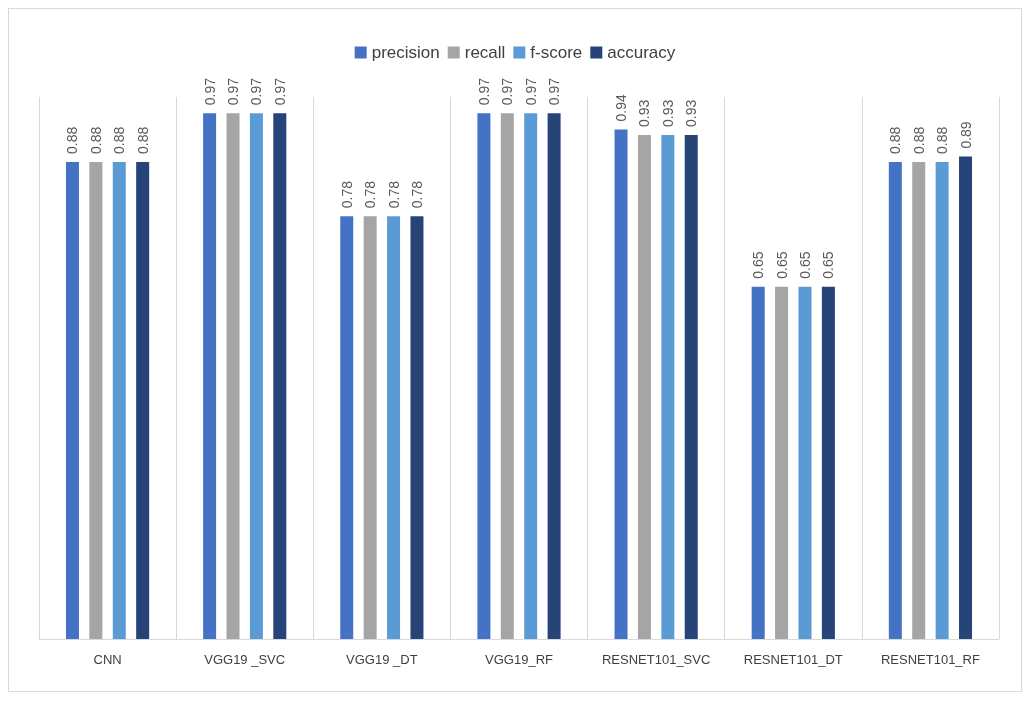 This screenshot has width=1032, height=702. Describe the element at coordinates (405, 52) in the screenshot. I see `legend-label: precision` at that location.